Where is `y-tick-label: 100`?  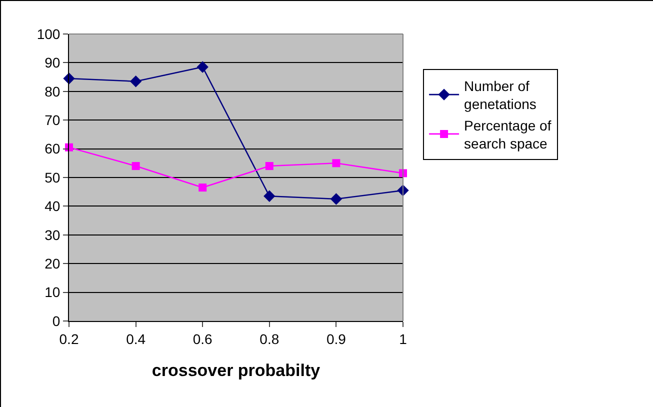
y-tick-label: 100 is located at coordinates (48, 34).